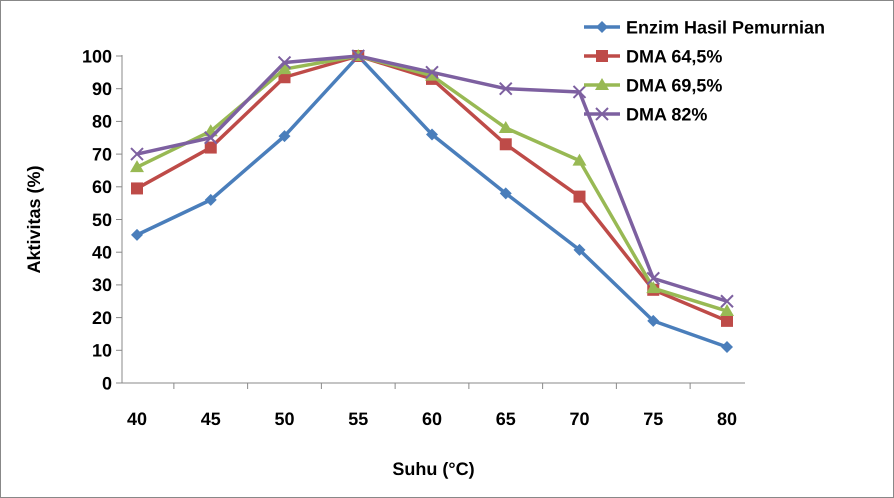 The width and height of the screenshot is (894, 498). I want to click on x-tick-label: 80, so click(727, 419).